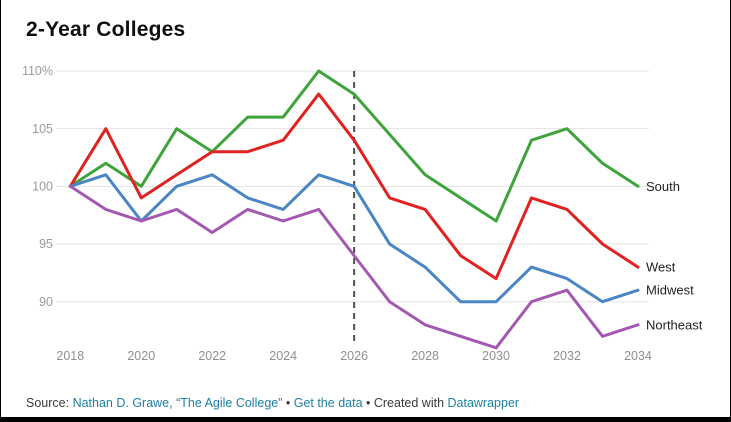 Image resolution: width=731 pixels, height=422 pixels. I want to click on created-with-label: • Created with, so click(405, 403).